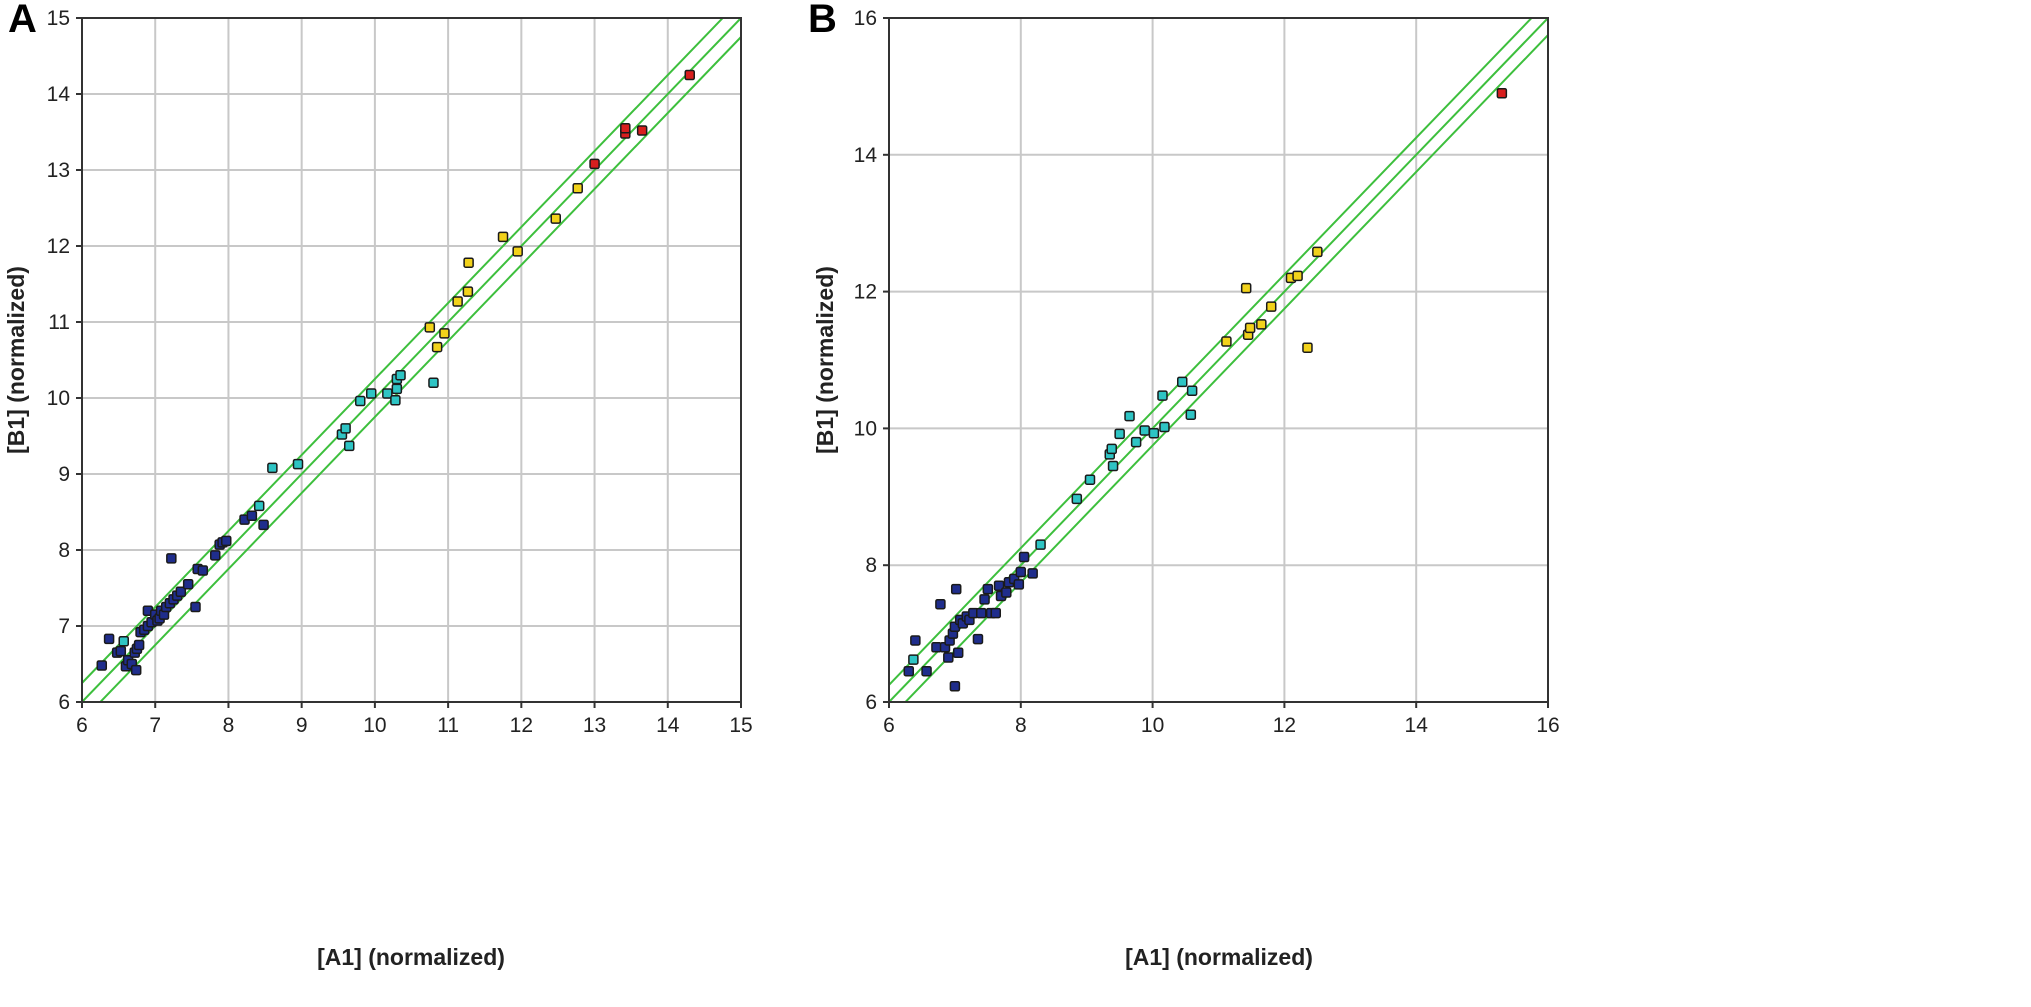 Image resolution: width=2031 pixels, height=1007 pixels. Describe the element at coordinates (1021, 725) in the screenshot. I see `panel-b-x-tick-label: 8` at that location.